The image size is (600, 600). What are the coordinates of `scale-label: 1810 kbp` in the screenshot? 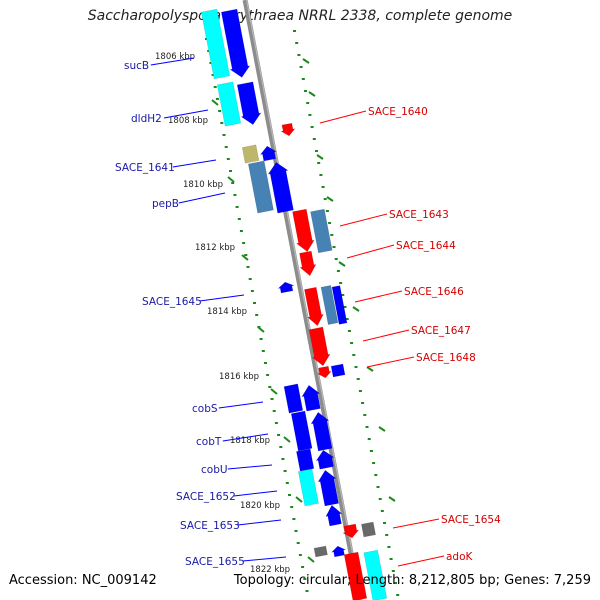 It's located at (203, 185).